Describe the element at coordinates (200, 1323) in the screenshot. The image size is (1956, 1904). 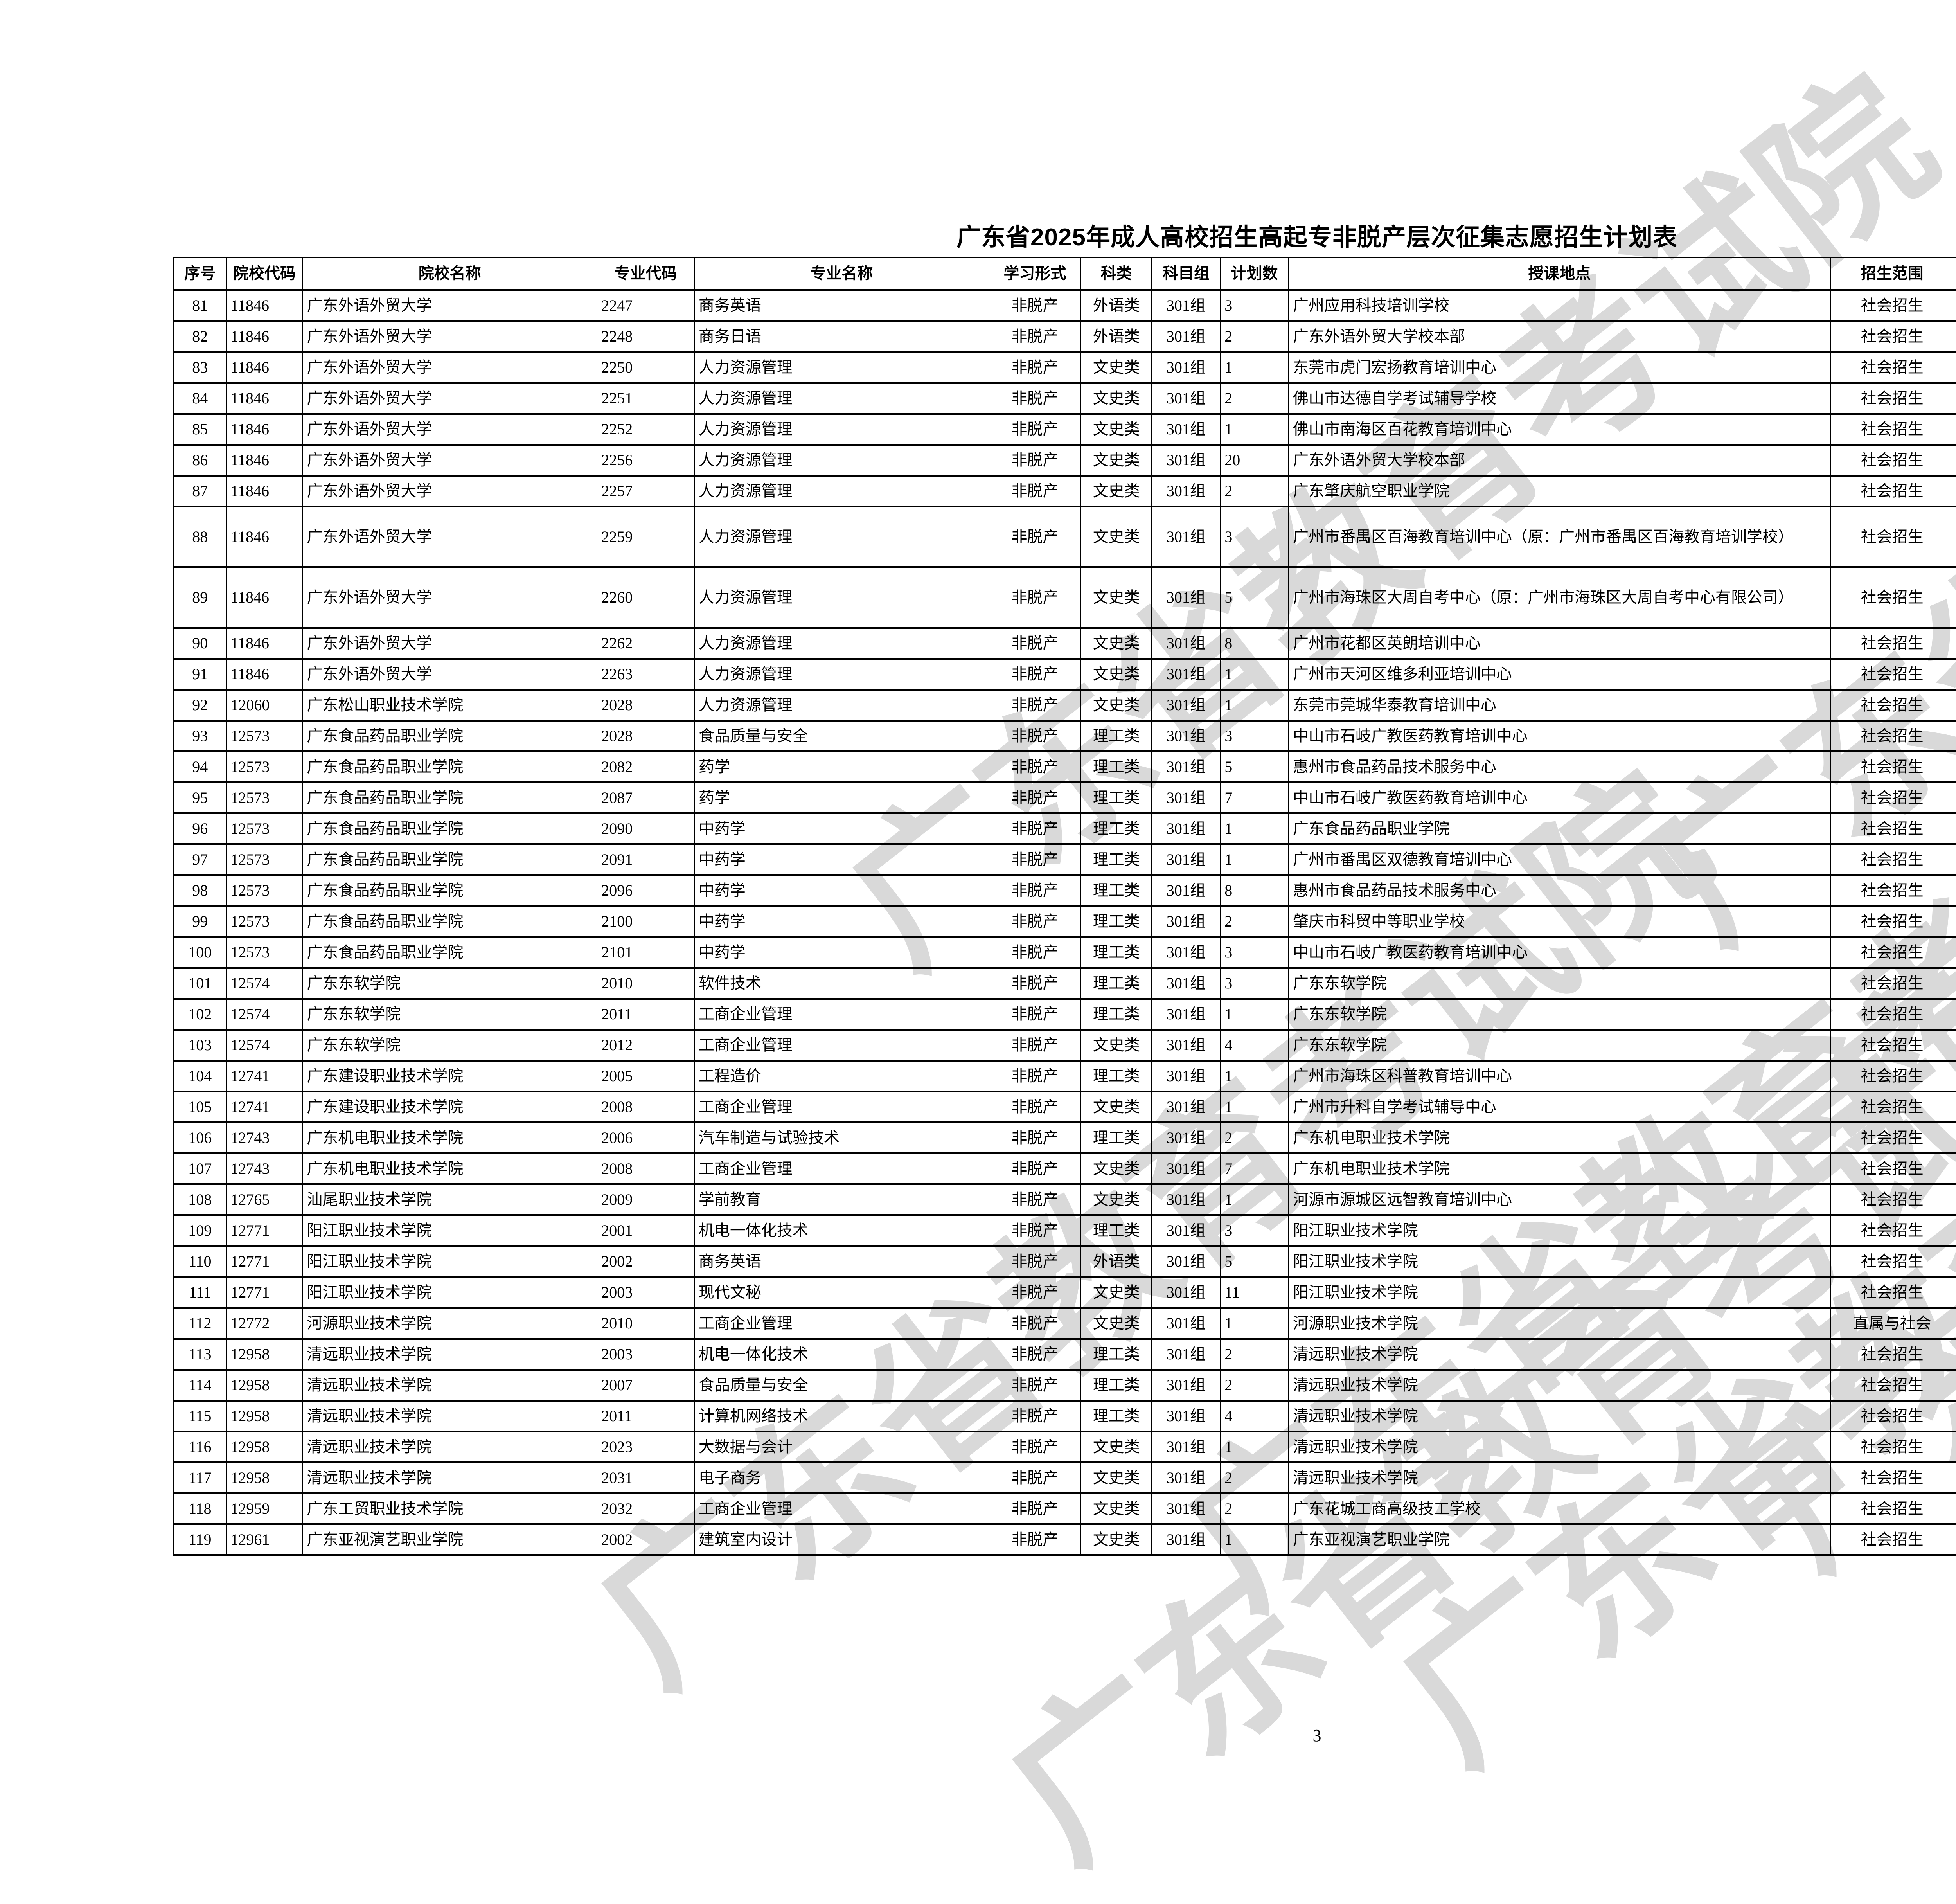
I see `cell-seq: 112` at that location.